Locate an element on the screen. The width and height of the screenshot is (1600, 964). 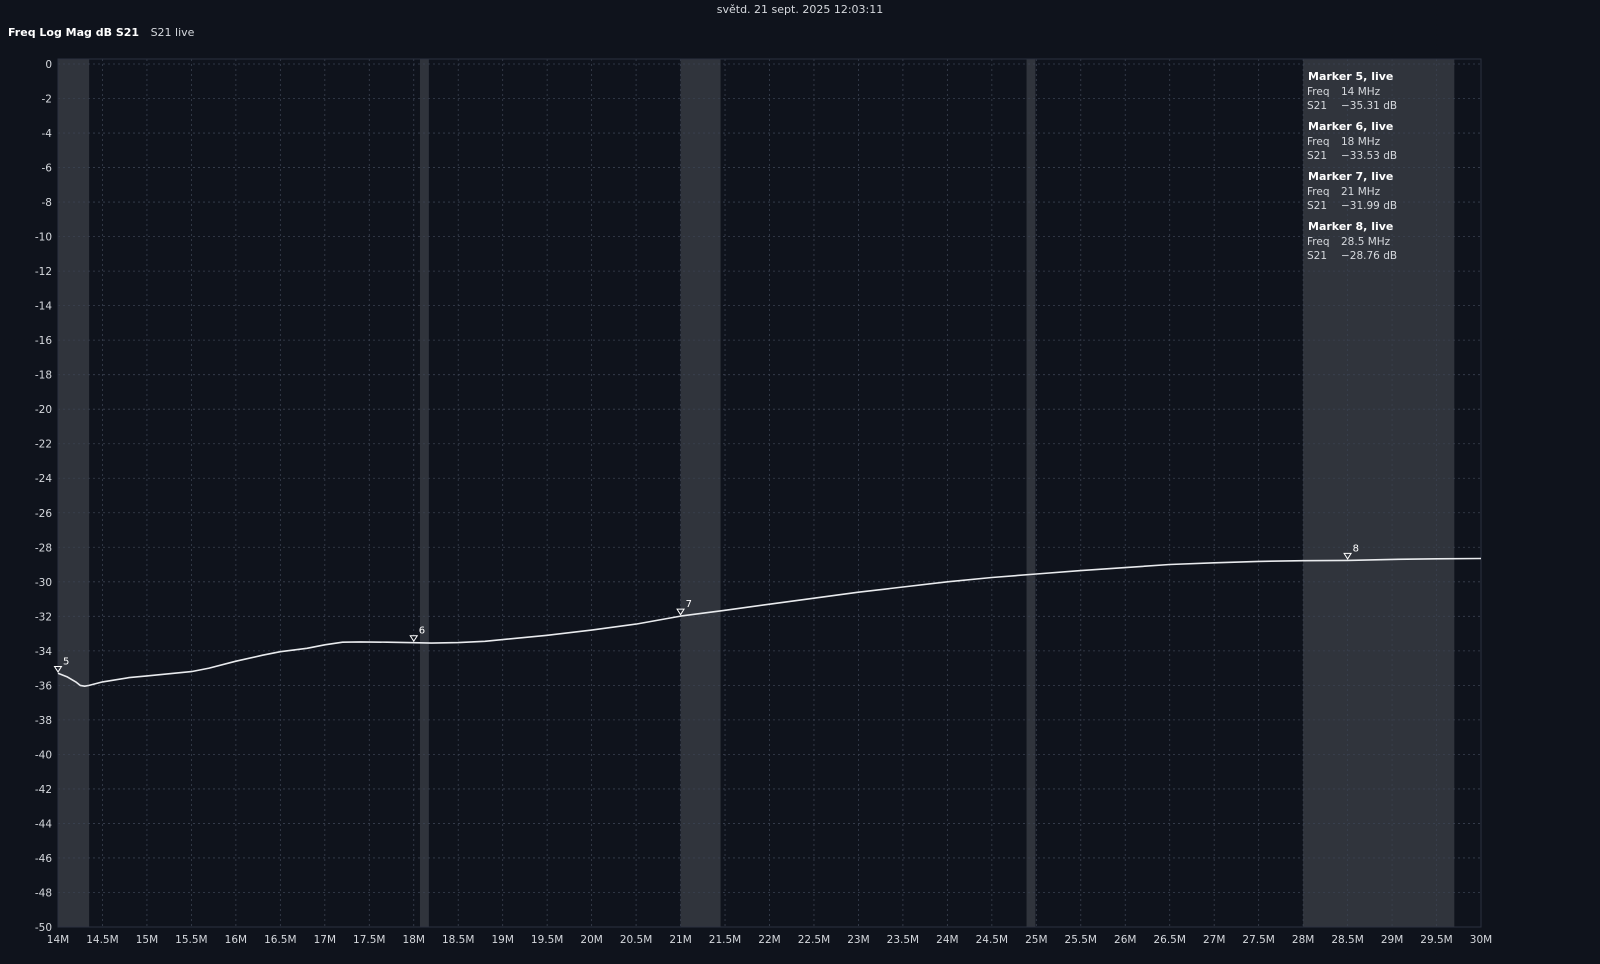
y-tick-label: -10 is located at coordinates (43, 238).